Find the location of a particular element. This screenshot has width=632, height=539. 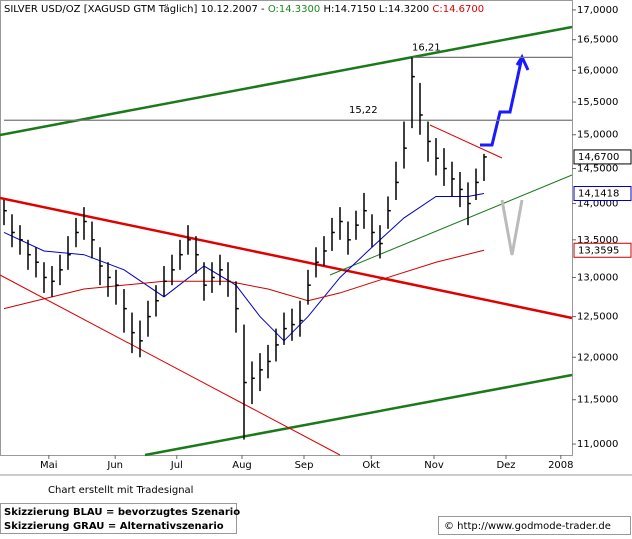

y-tick-label: 16,5000 is located at coordinates (597, 40).